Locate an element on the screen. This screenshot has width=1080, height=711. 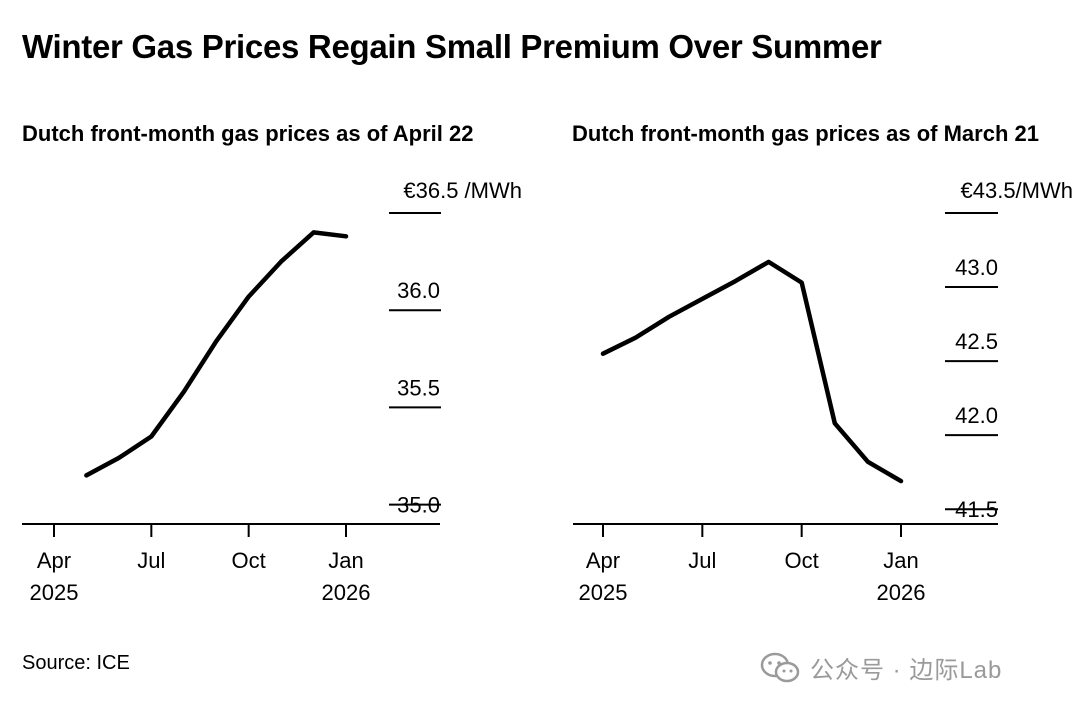
source-note: Source: ICE is located at coordinates (76, 663).